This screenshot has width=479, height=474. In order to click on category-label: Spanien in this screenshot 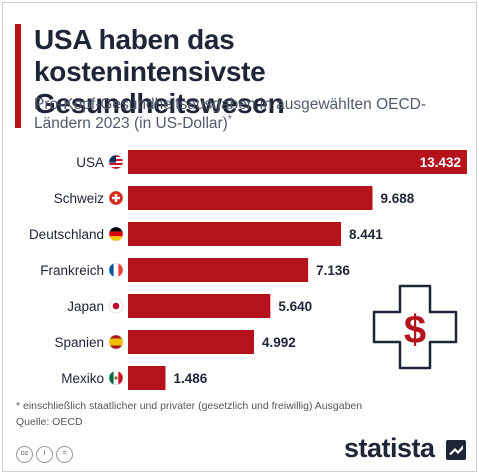, I will do `click(79, 342)`.